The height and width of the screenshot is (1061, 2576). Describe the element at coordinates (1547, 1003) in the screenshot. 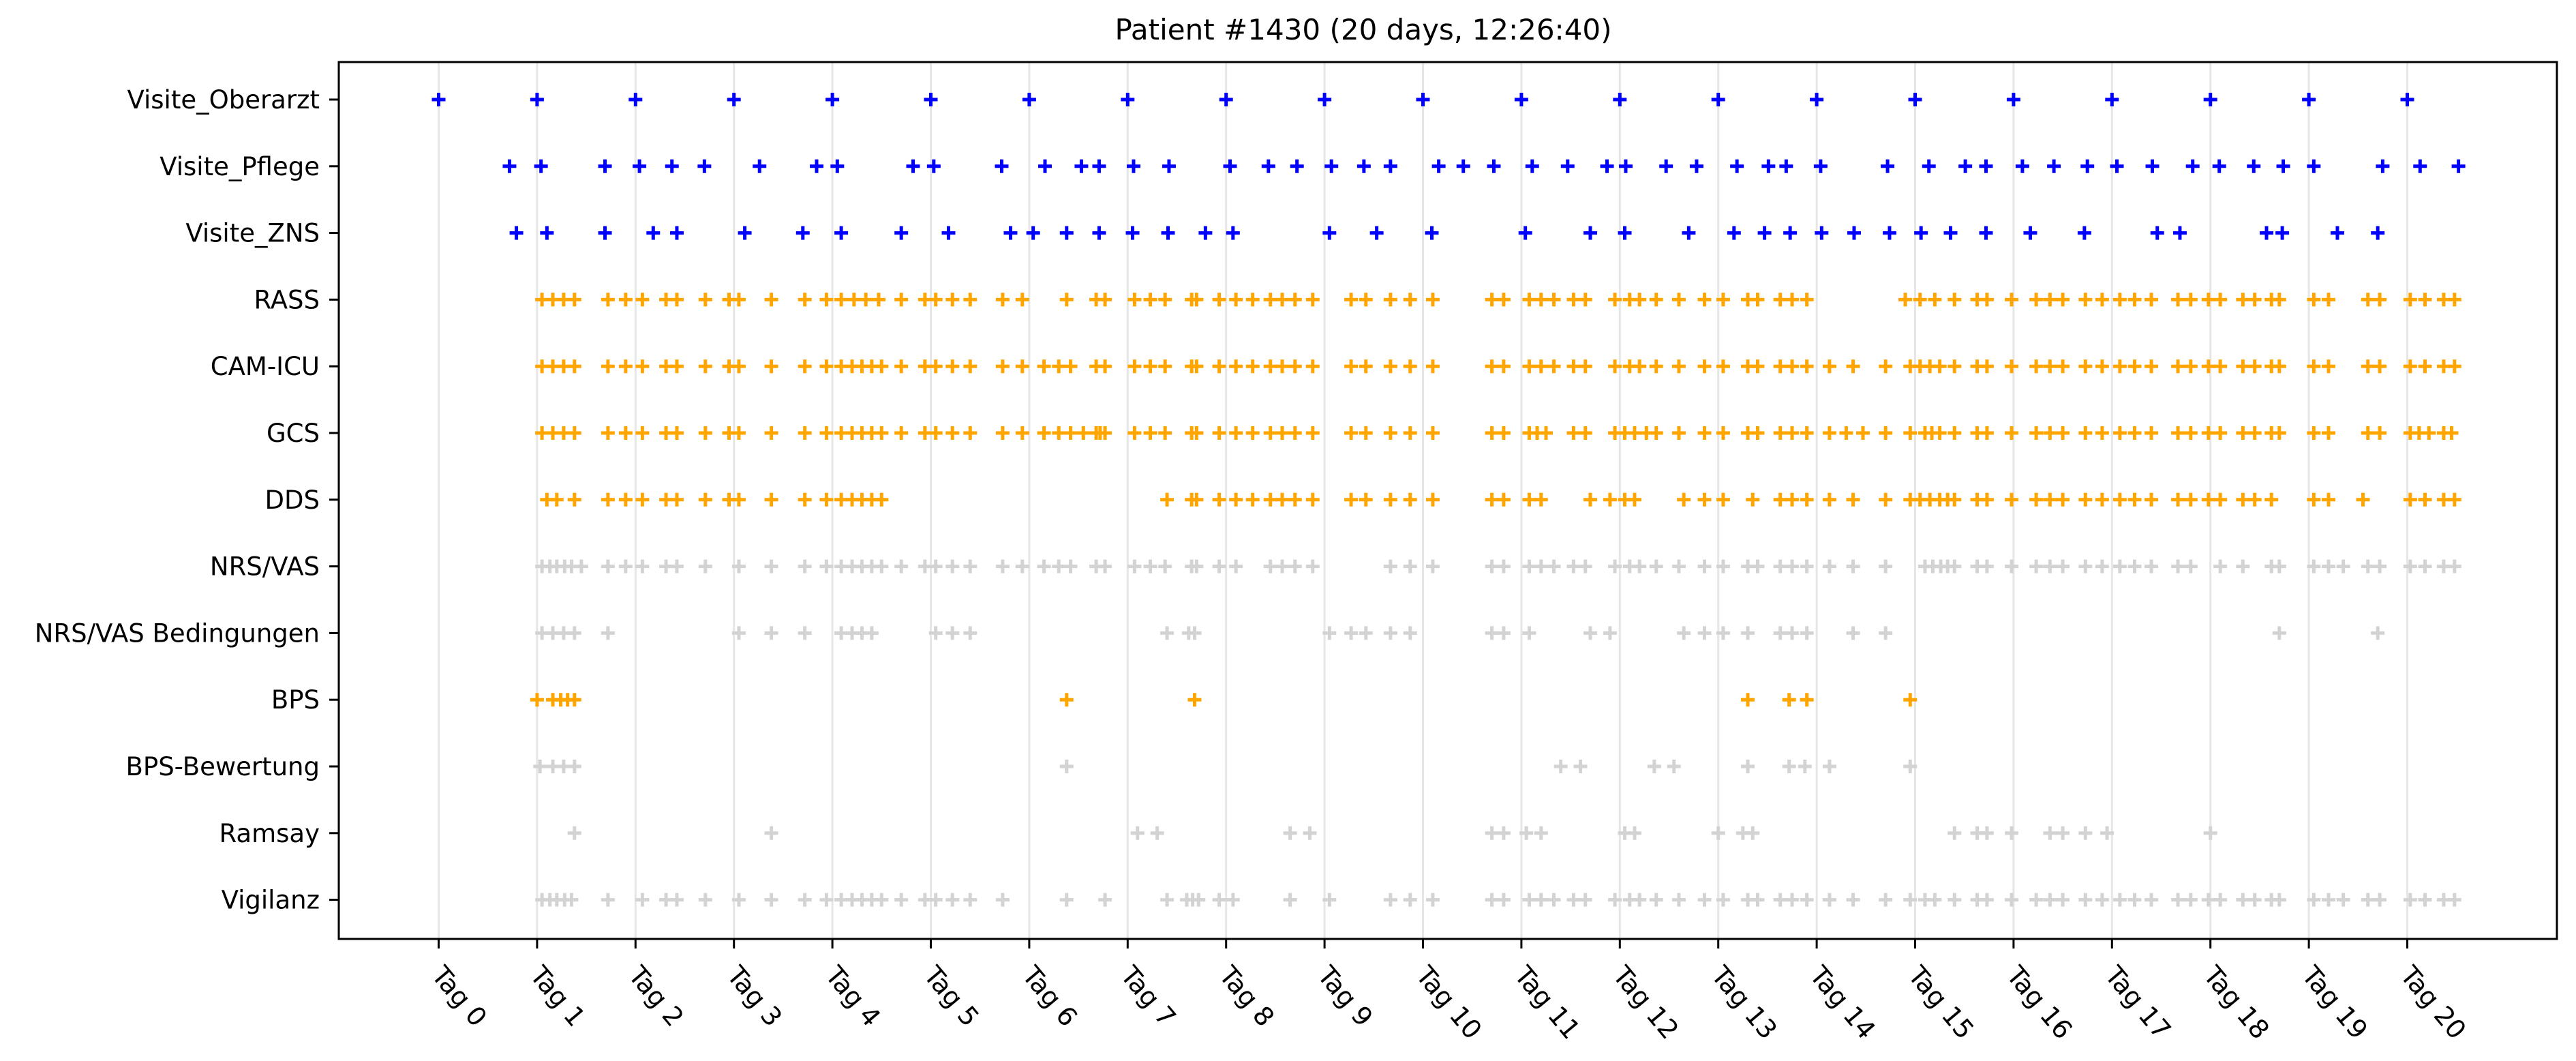

I see `x-tick-label: Tag 11` at that location.